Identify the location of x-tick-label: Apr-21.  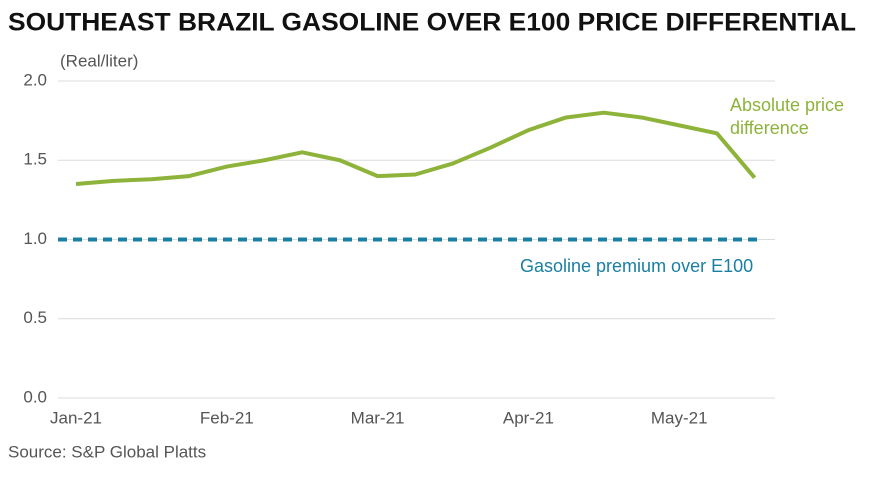
(528, 417).